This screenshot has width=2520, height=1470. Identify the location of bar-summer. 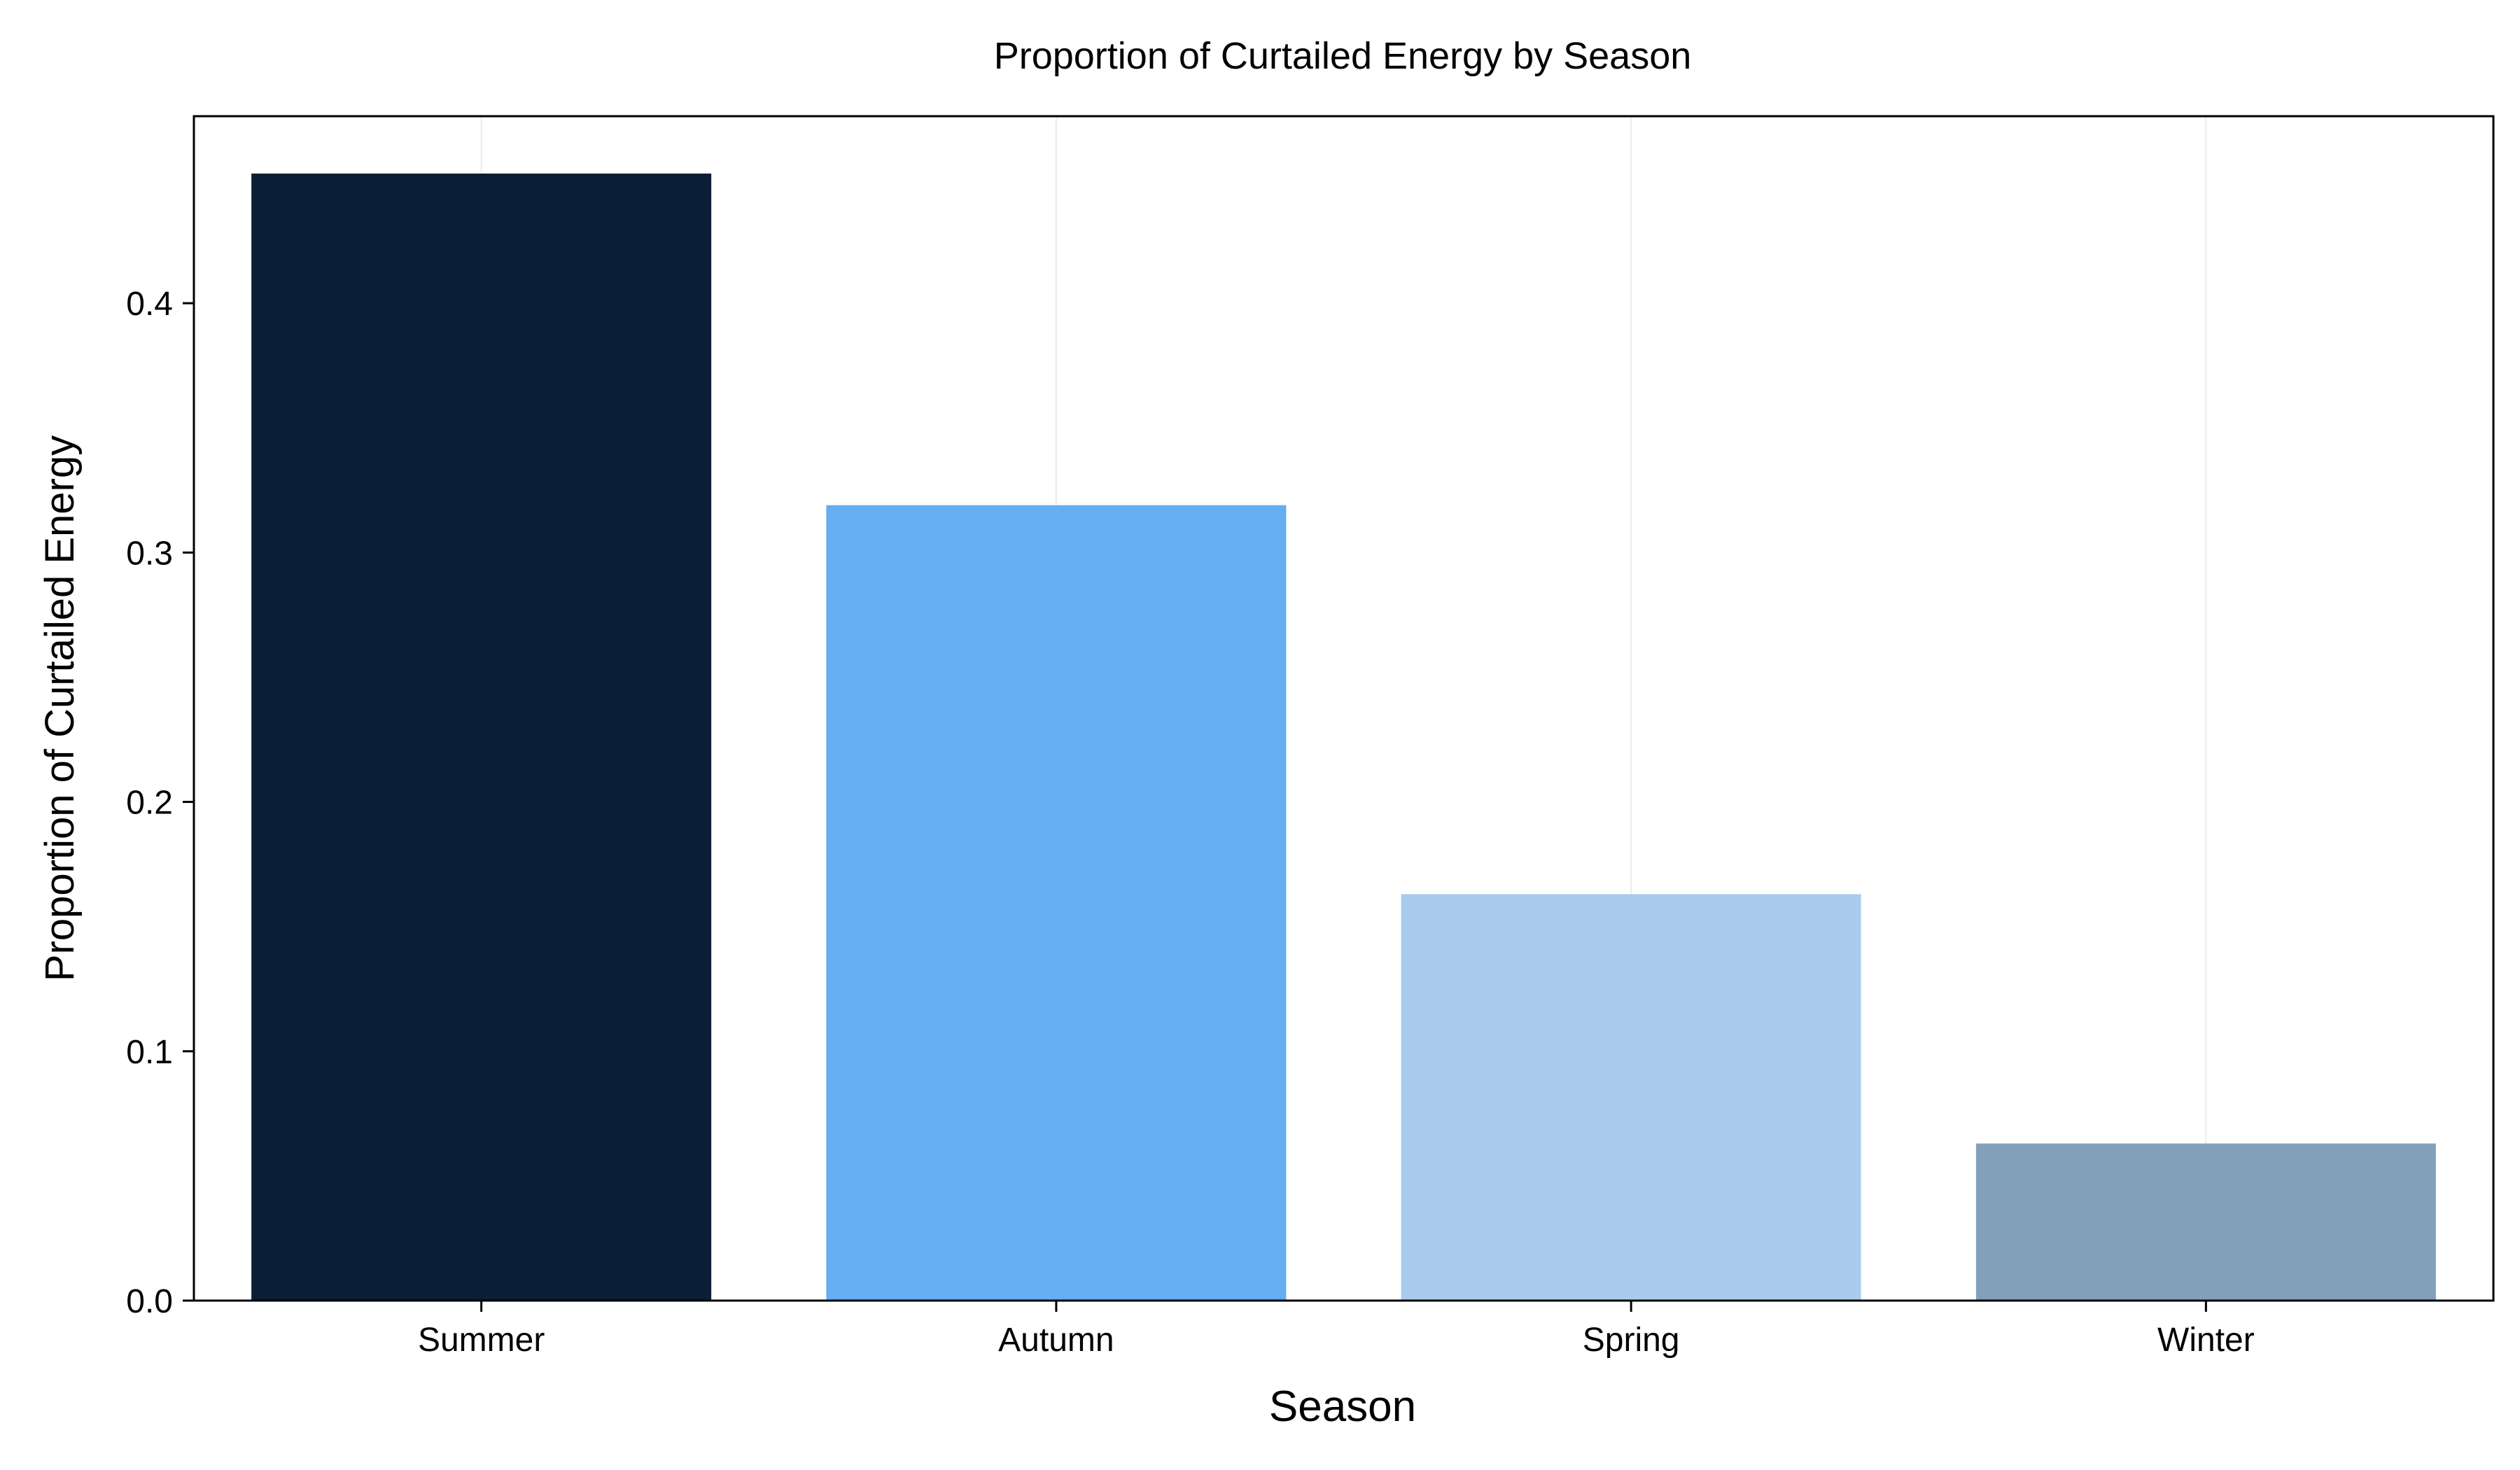
(481, 737).